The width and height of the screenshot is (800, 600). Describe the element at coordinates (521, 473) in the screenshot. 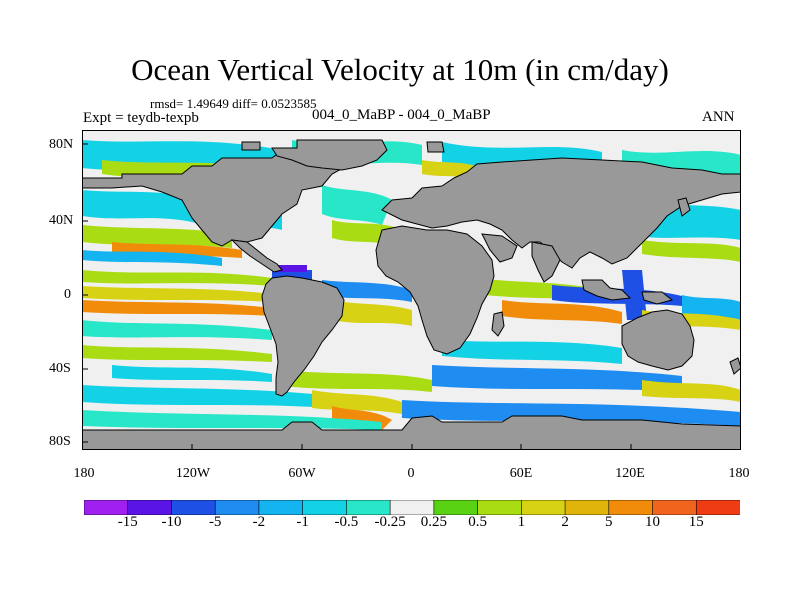

I see `lon-label-60e: 60E` at that location.